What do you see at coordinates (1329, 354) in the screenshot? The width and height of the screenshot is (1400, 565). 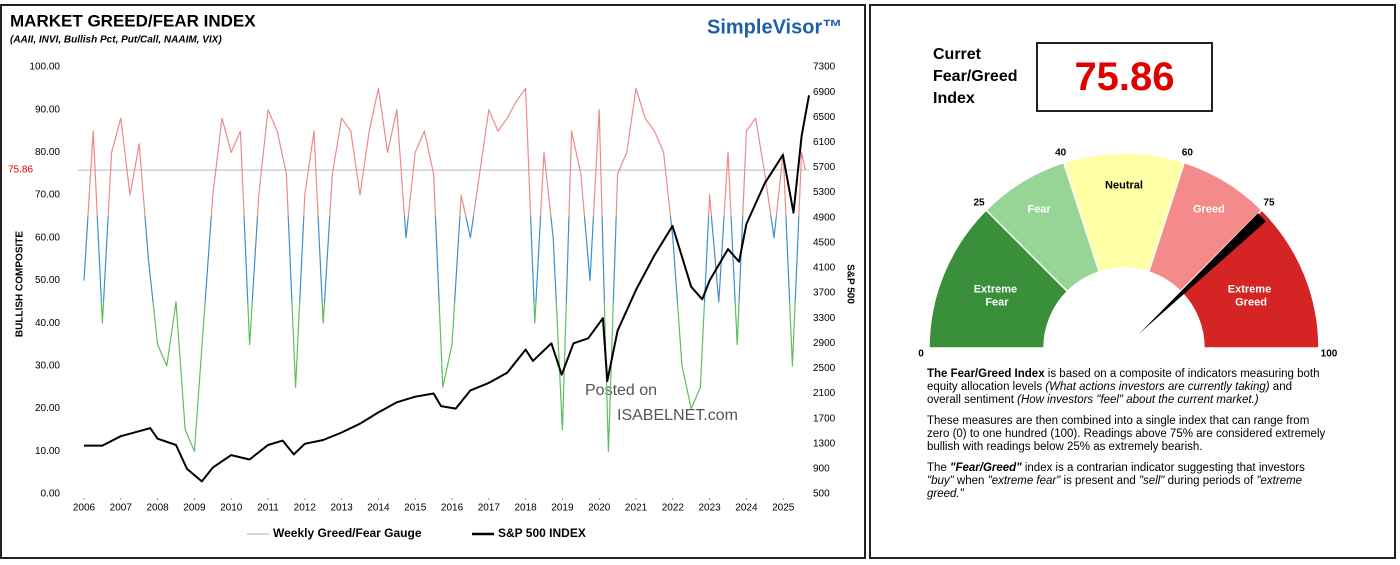 I see `gauge-tick-label: 100` at bounding box center [1329, 354].